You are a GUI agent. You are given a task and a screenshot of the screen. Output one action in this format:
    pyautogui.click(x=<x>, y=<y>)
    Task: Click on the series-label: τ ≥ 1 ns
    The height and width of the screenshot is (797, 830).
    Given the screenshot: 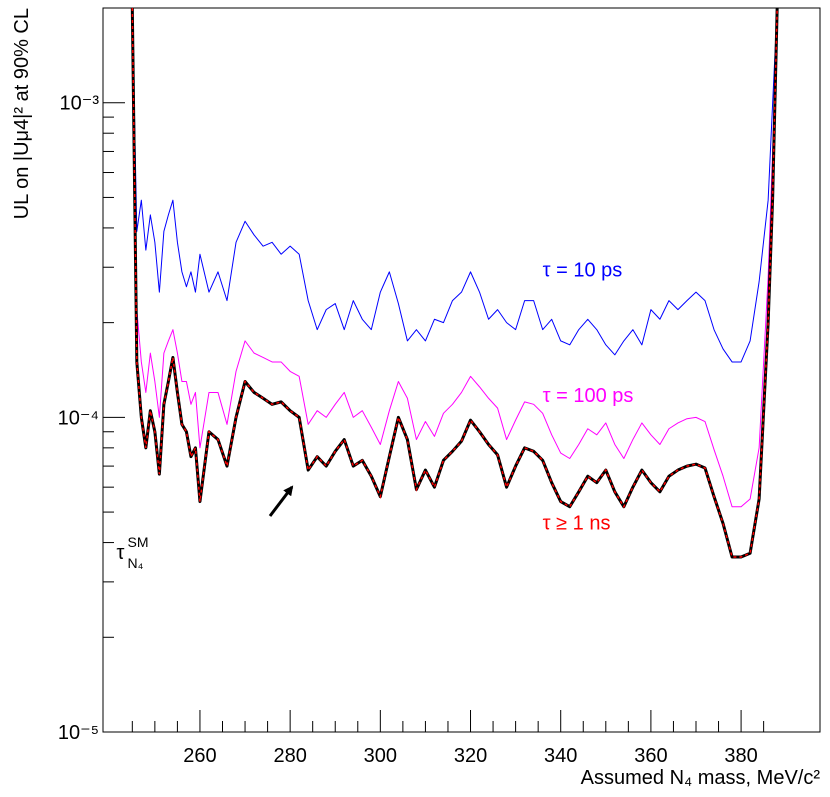 What is the action you would take?
    pyautogui.click(x=577, y=524)
    